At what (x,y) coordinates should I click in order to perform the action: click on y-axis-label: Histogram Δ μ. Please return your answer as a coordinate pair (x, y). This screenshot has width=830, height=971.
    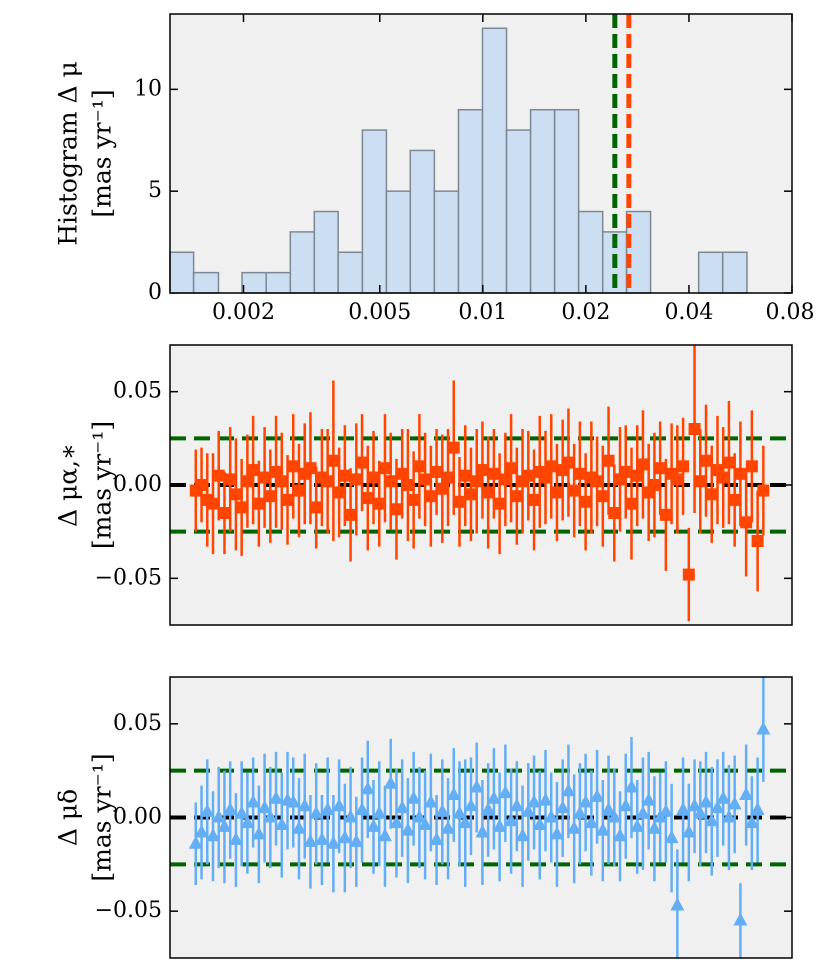
    Looking at the image, I should click on (68, 153).